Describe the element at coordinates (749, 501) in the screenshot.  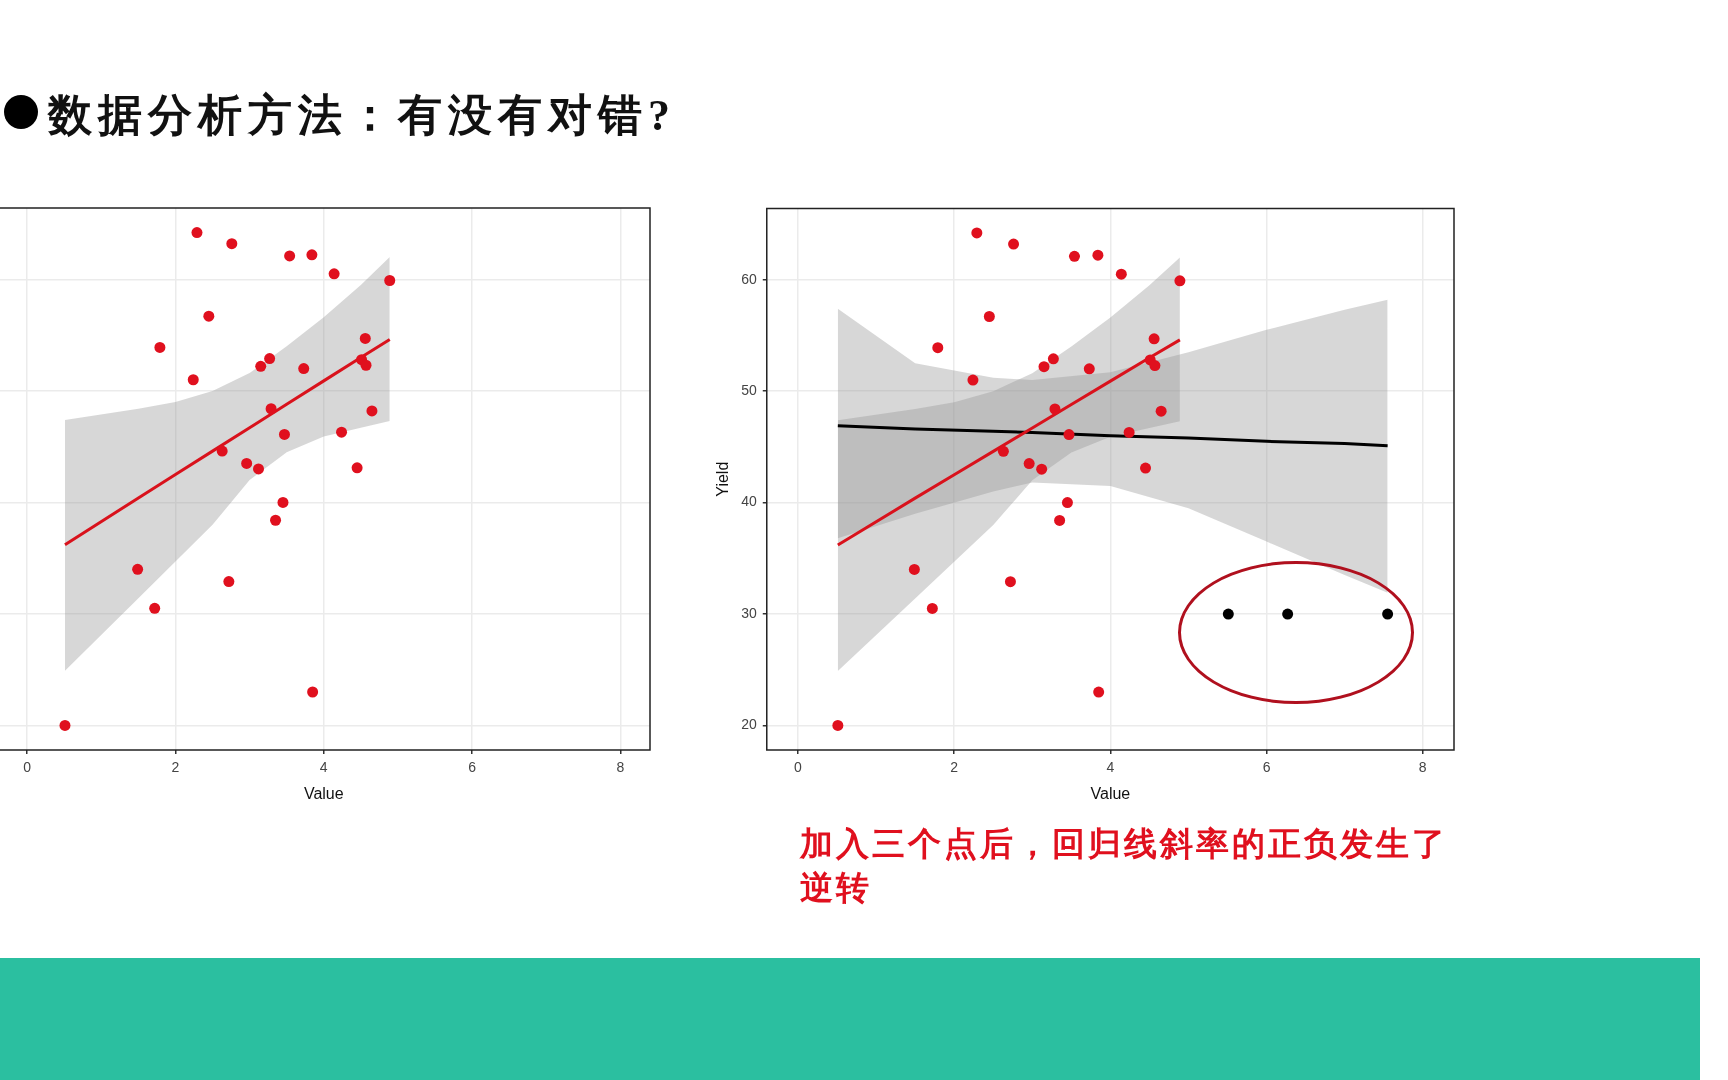
I see `y-tick-label: 40` at that location.